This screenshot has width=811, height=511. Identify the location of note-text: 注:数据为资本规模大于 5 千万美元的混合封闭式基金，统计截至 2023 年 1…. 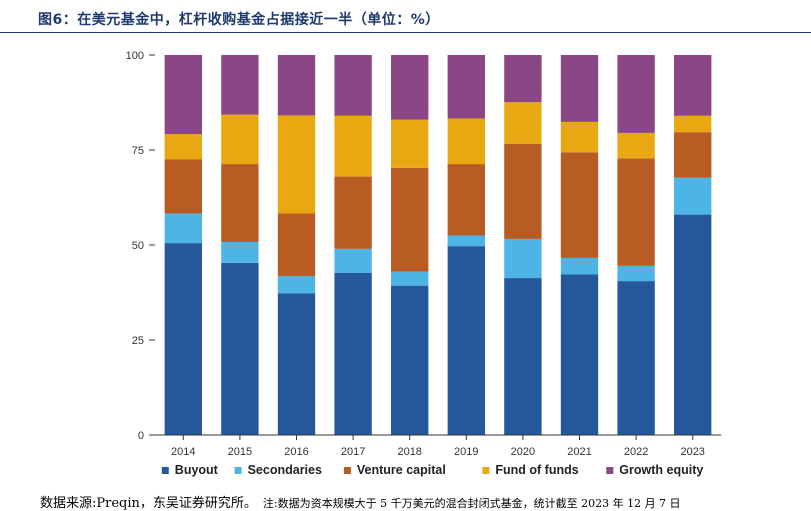
(471, 503).